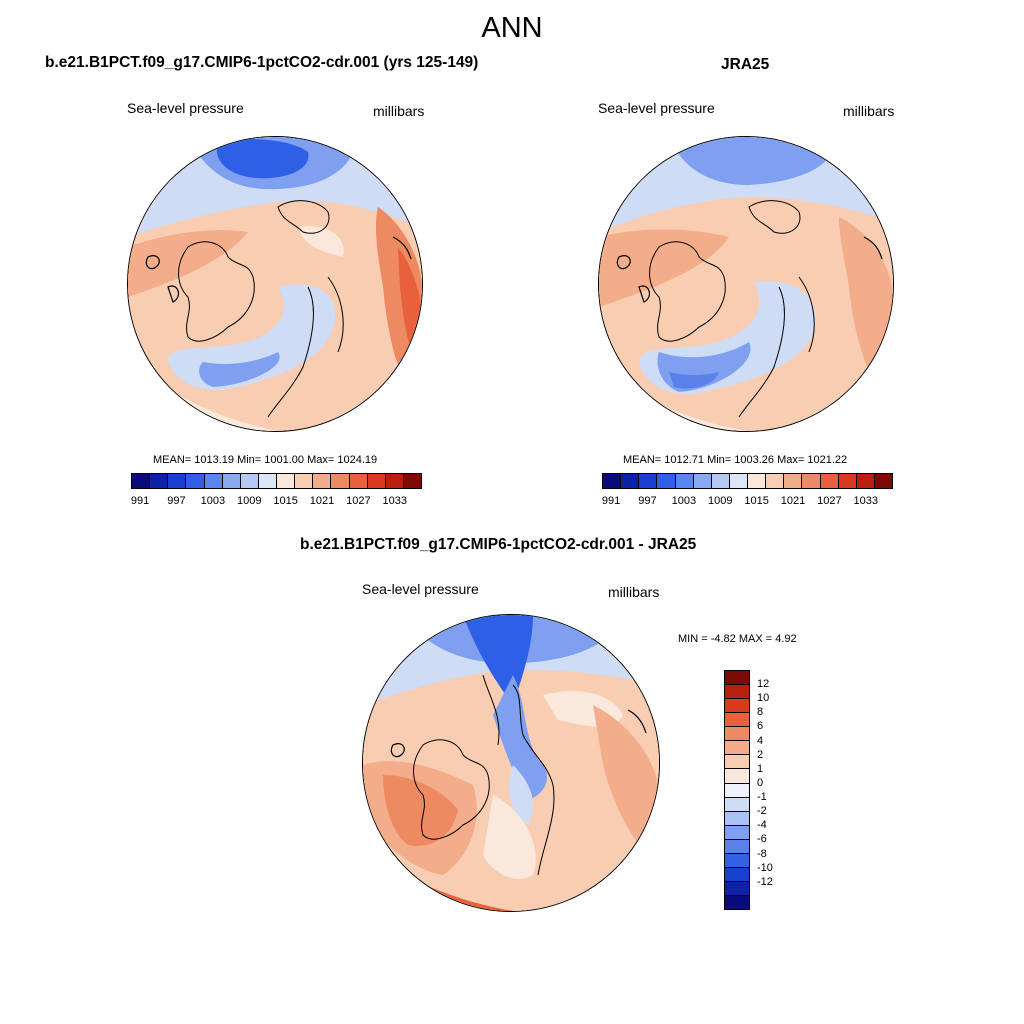 The image size is (1024, 1024). What do you see at coordinates (777, 790) in the screenshot?
I see `panel-3-colorbar-labels: 12 10 8 6 4 2 1 0 -1 -2 -4 -6 -8 -10 -12` at bounding box center [777, 790].